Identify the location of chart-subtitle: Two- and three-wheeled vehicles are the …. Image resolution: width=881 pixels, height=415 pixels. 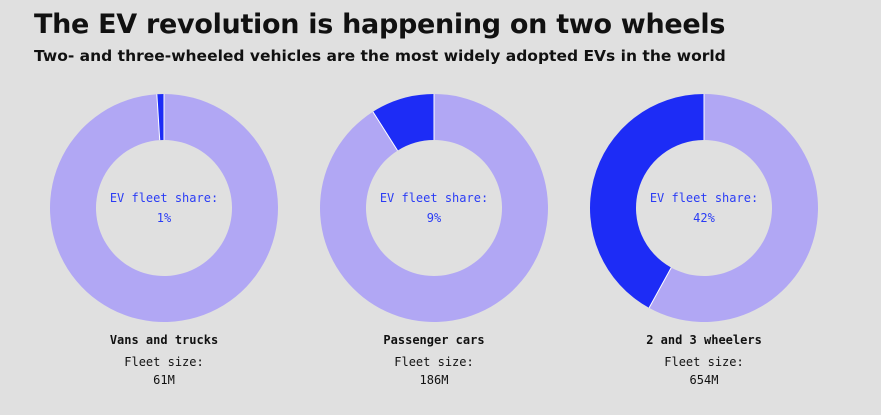
(380, 56).